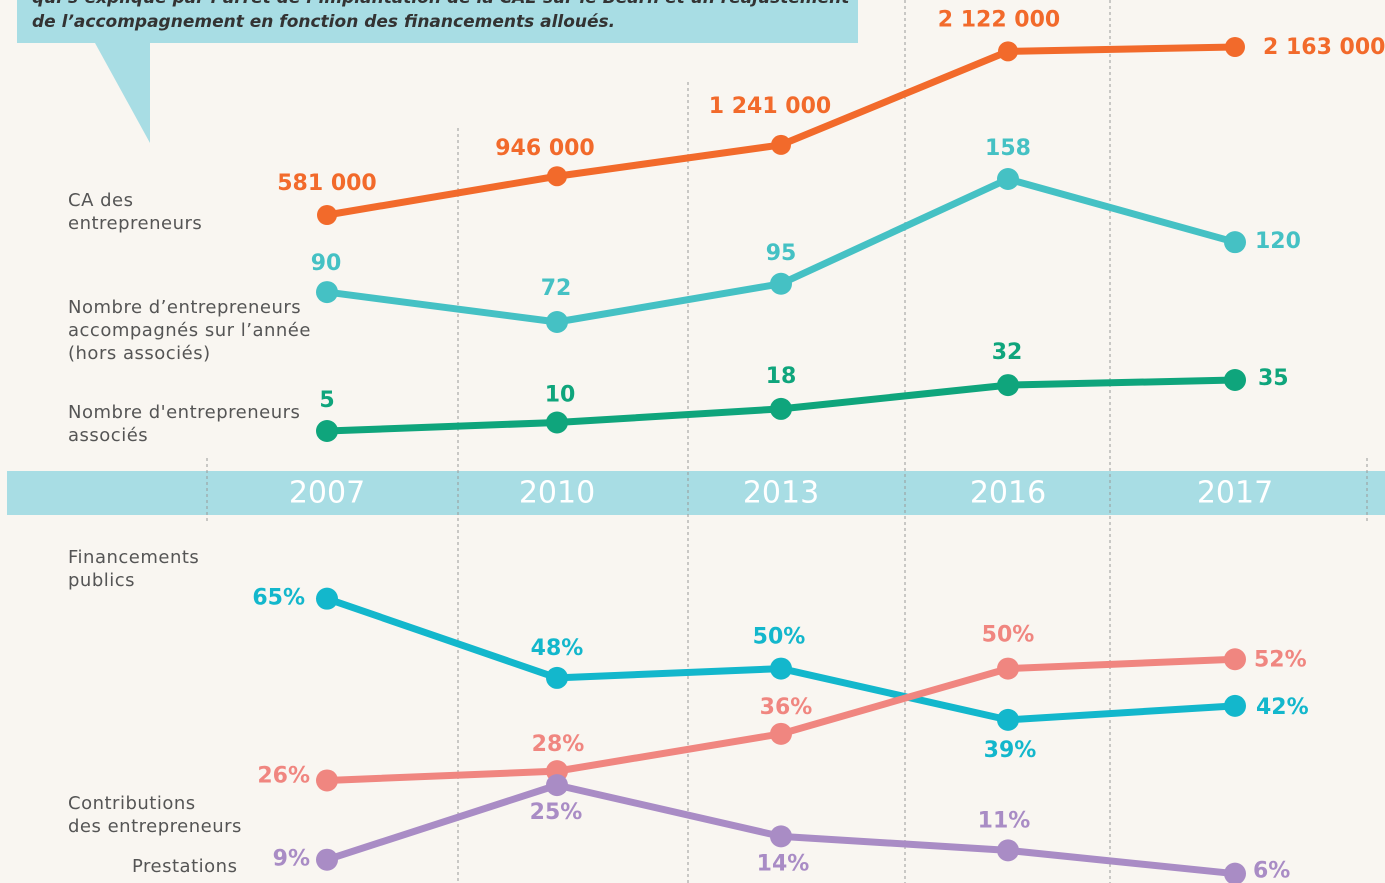 Image resolution: width=1385 pixels, height=883 pixels. What do you see at coordinates (786, 707) in the screenshot?
I see `value-label: 36%` at bounding box center [786, 707].